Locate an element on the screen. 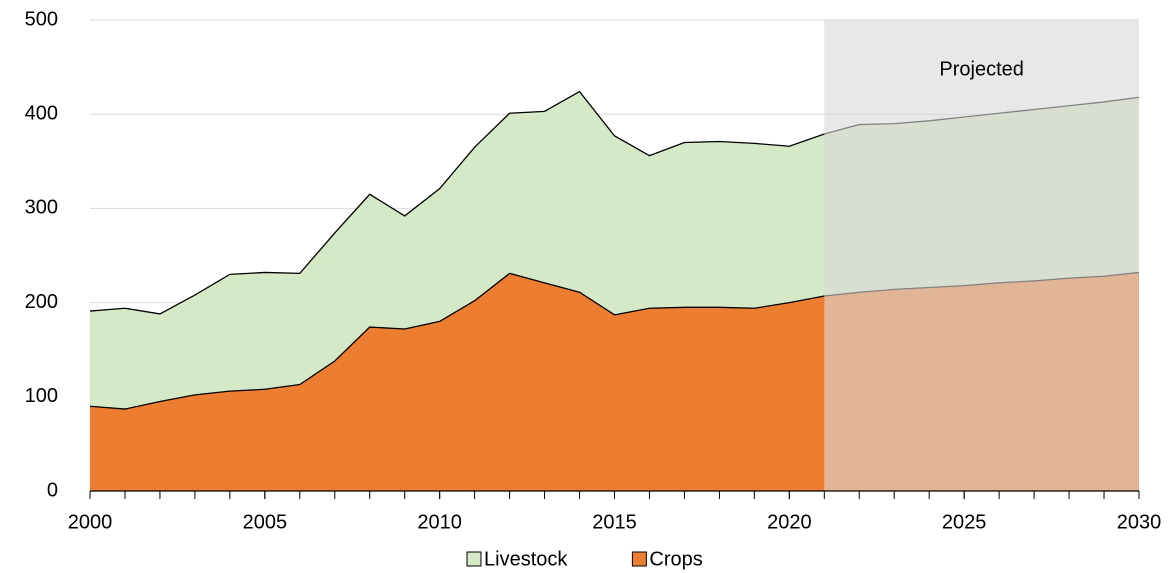 Image resolution: width=1169 pixels, height=573 pixels. y-tick-label: 400 is located at coordinates (41, 113).